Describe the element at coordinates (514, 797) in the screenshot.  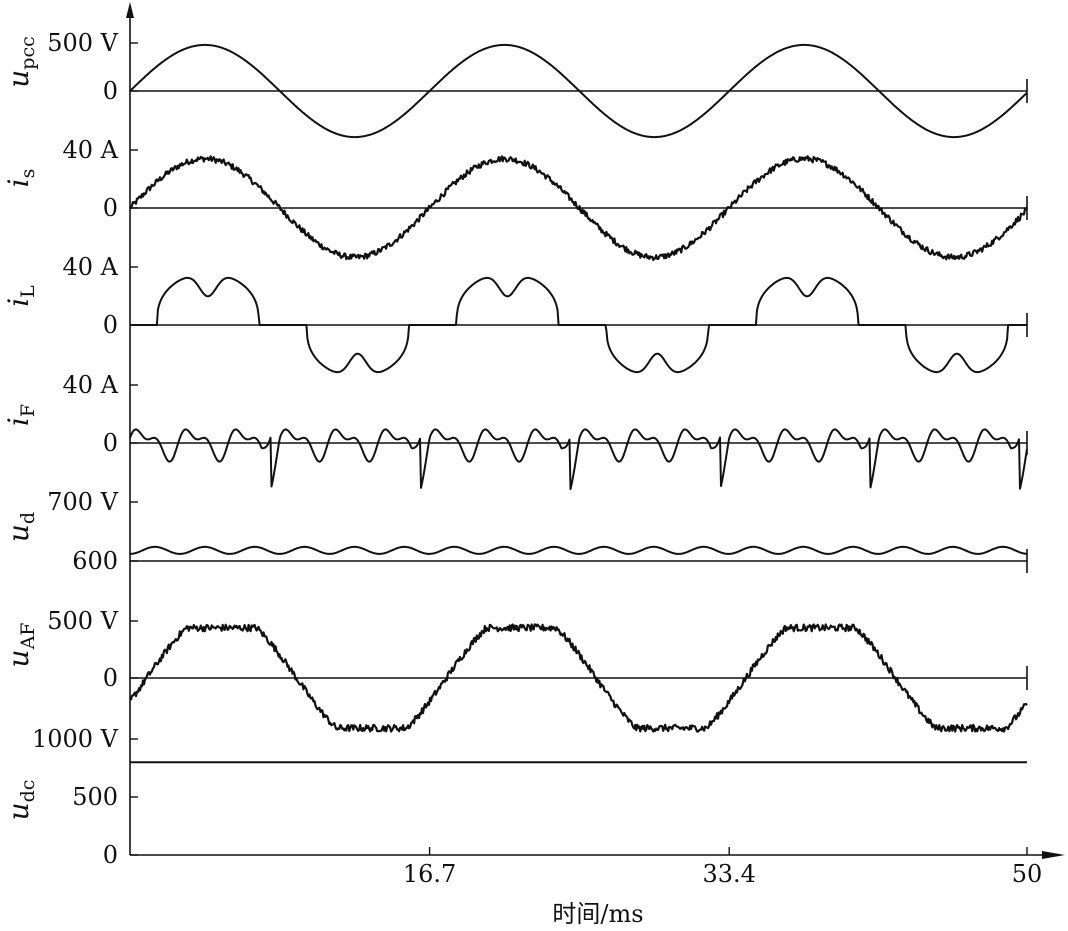
I see `panel-udc: 1000 V 500 0 udc` at that location.